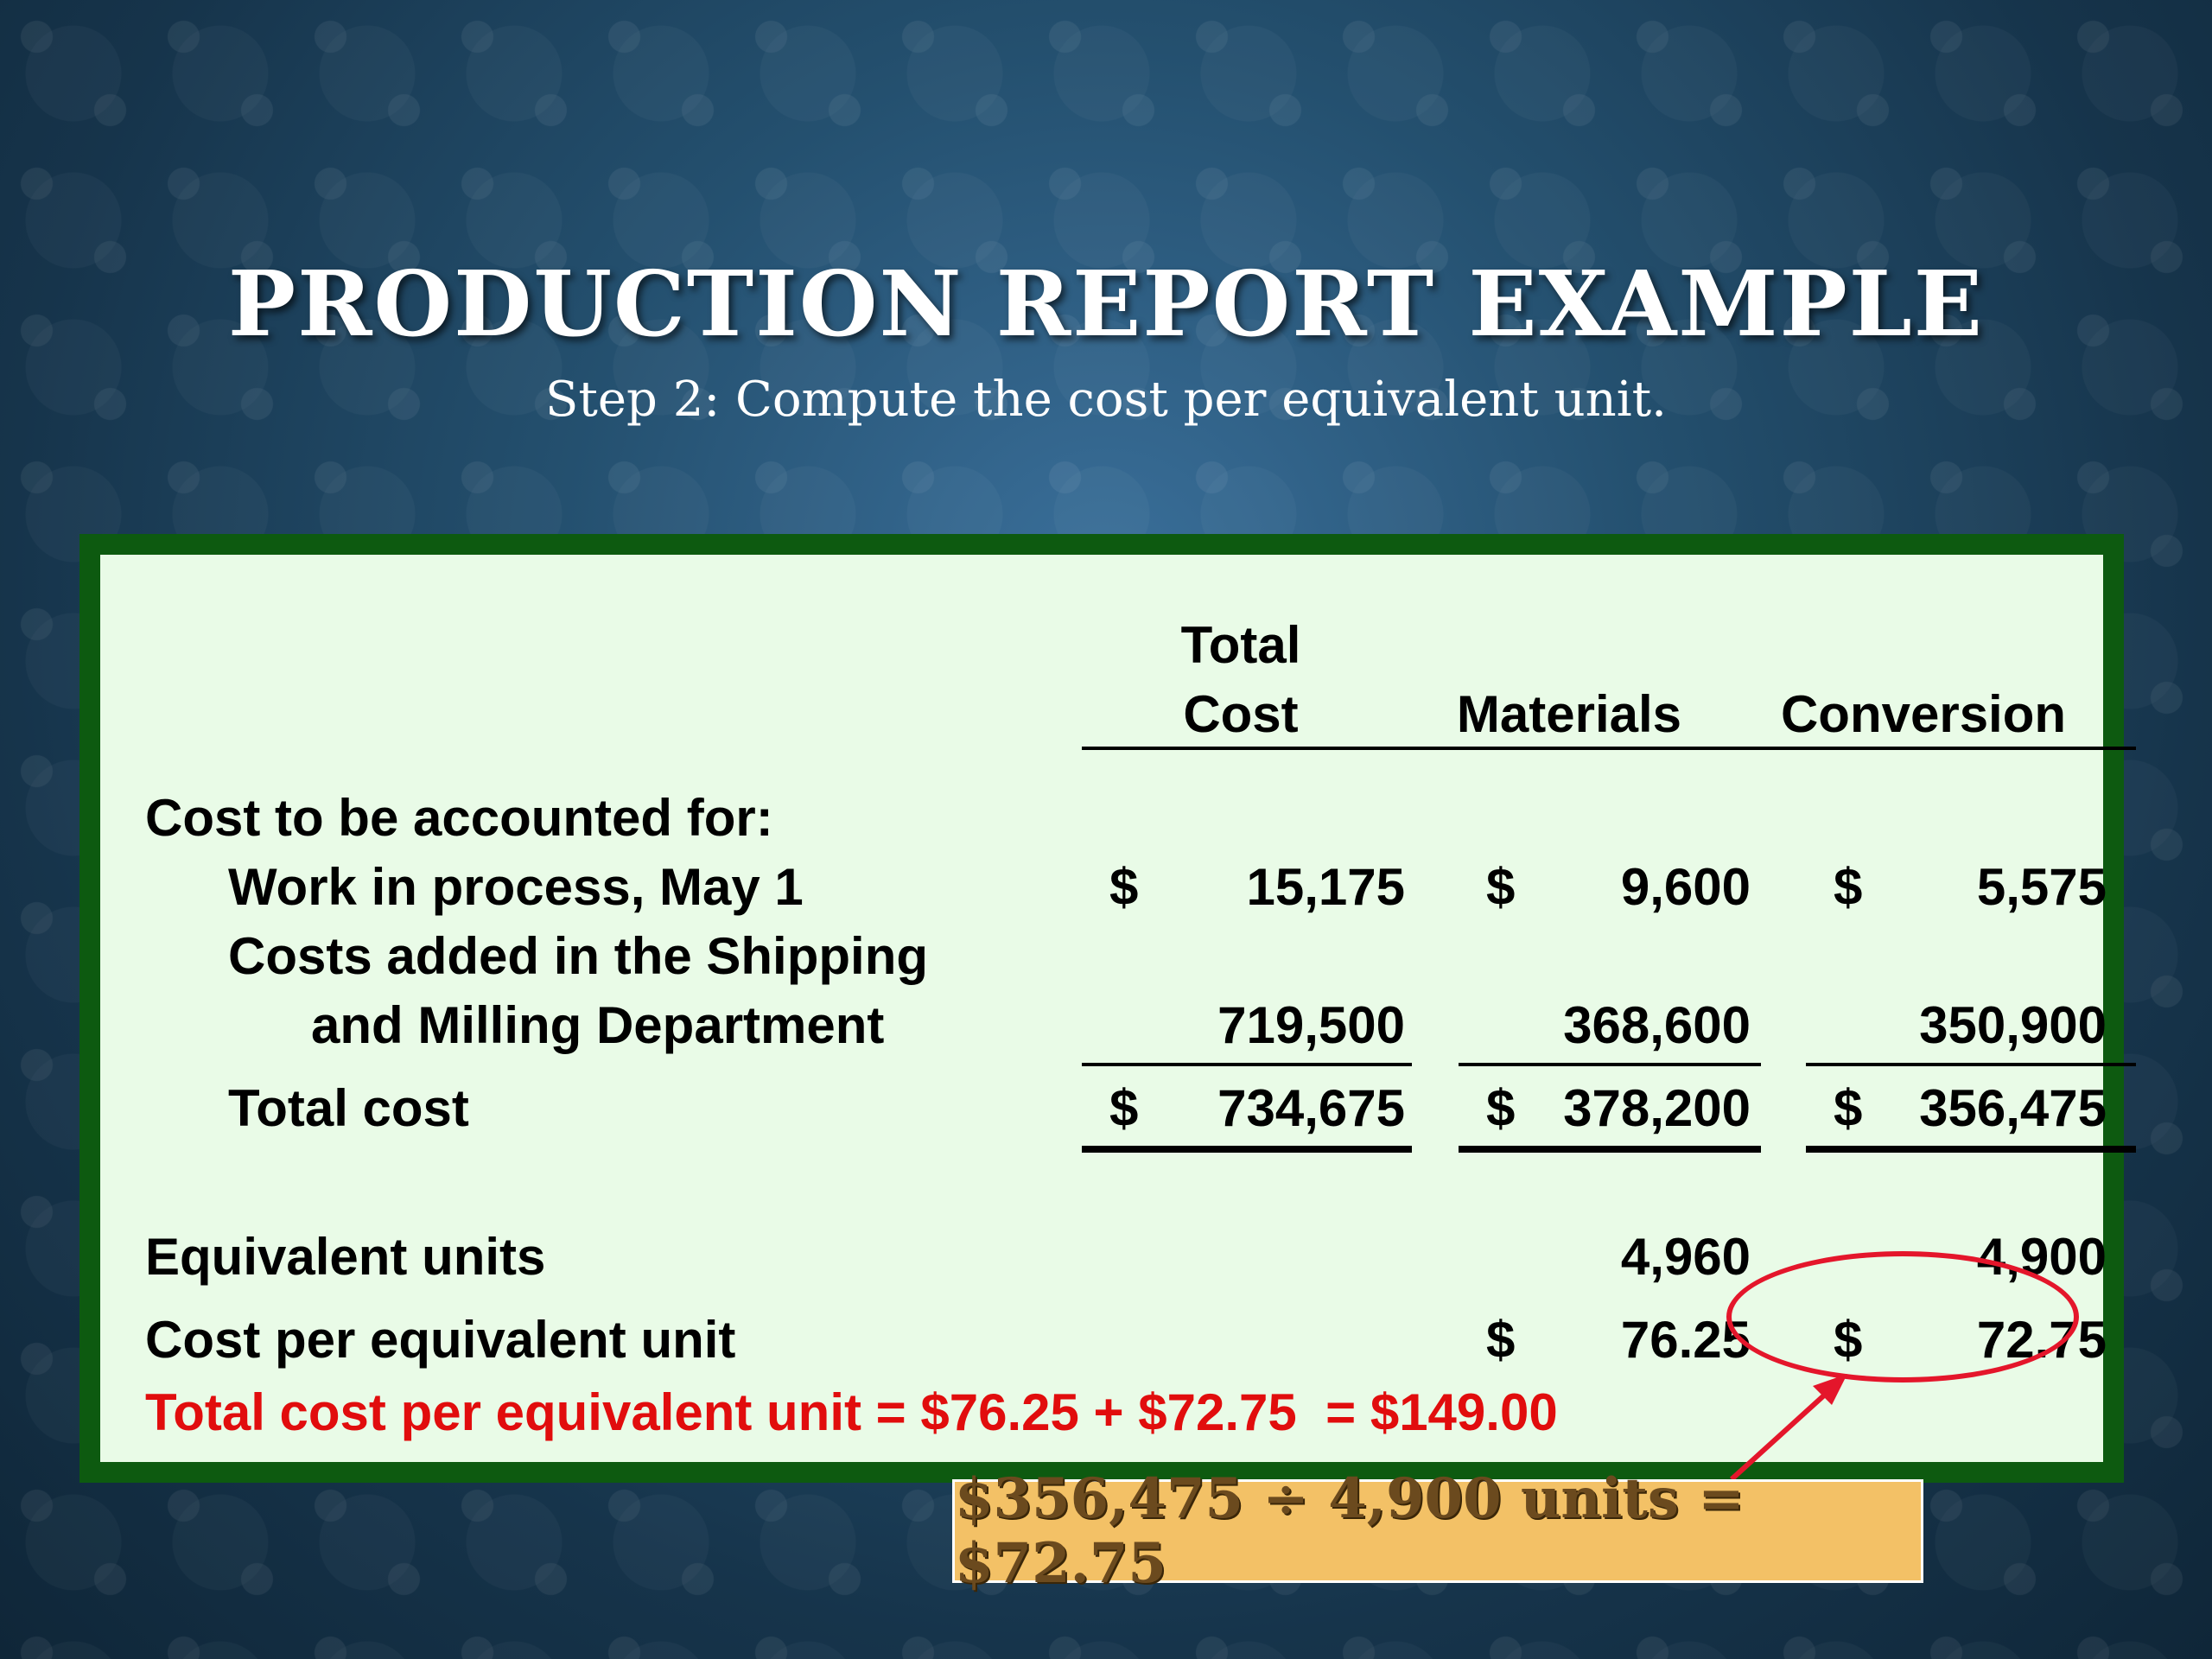 The height and width of the screenshot is (1659, 2212). What do you see at coordinates (598, 1025) in the screenshot?
I see `row-added-label-line2: and Milling Department` at bounding box center [598, 1025].